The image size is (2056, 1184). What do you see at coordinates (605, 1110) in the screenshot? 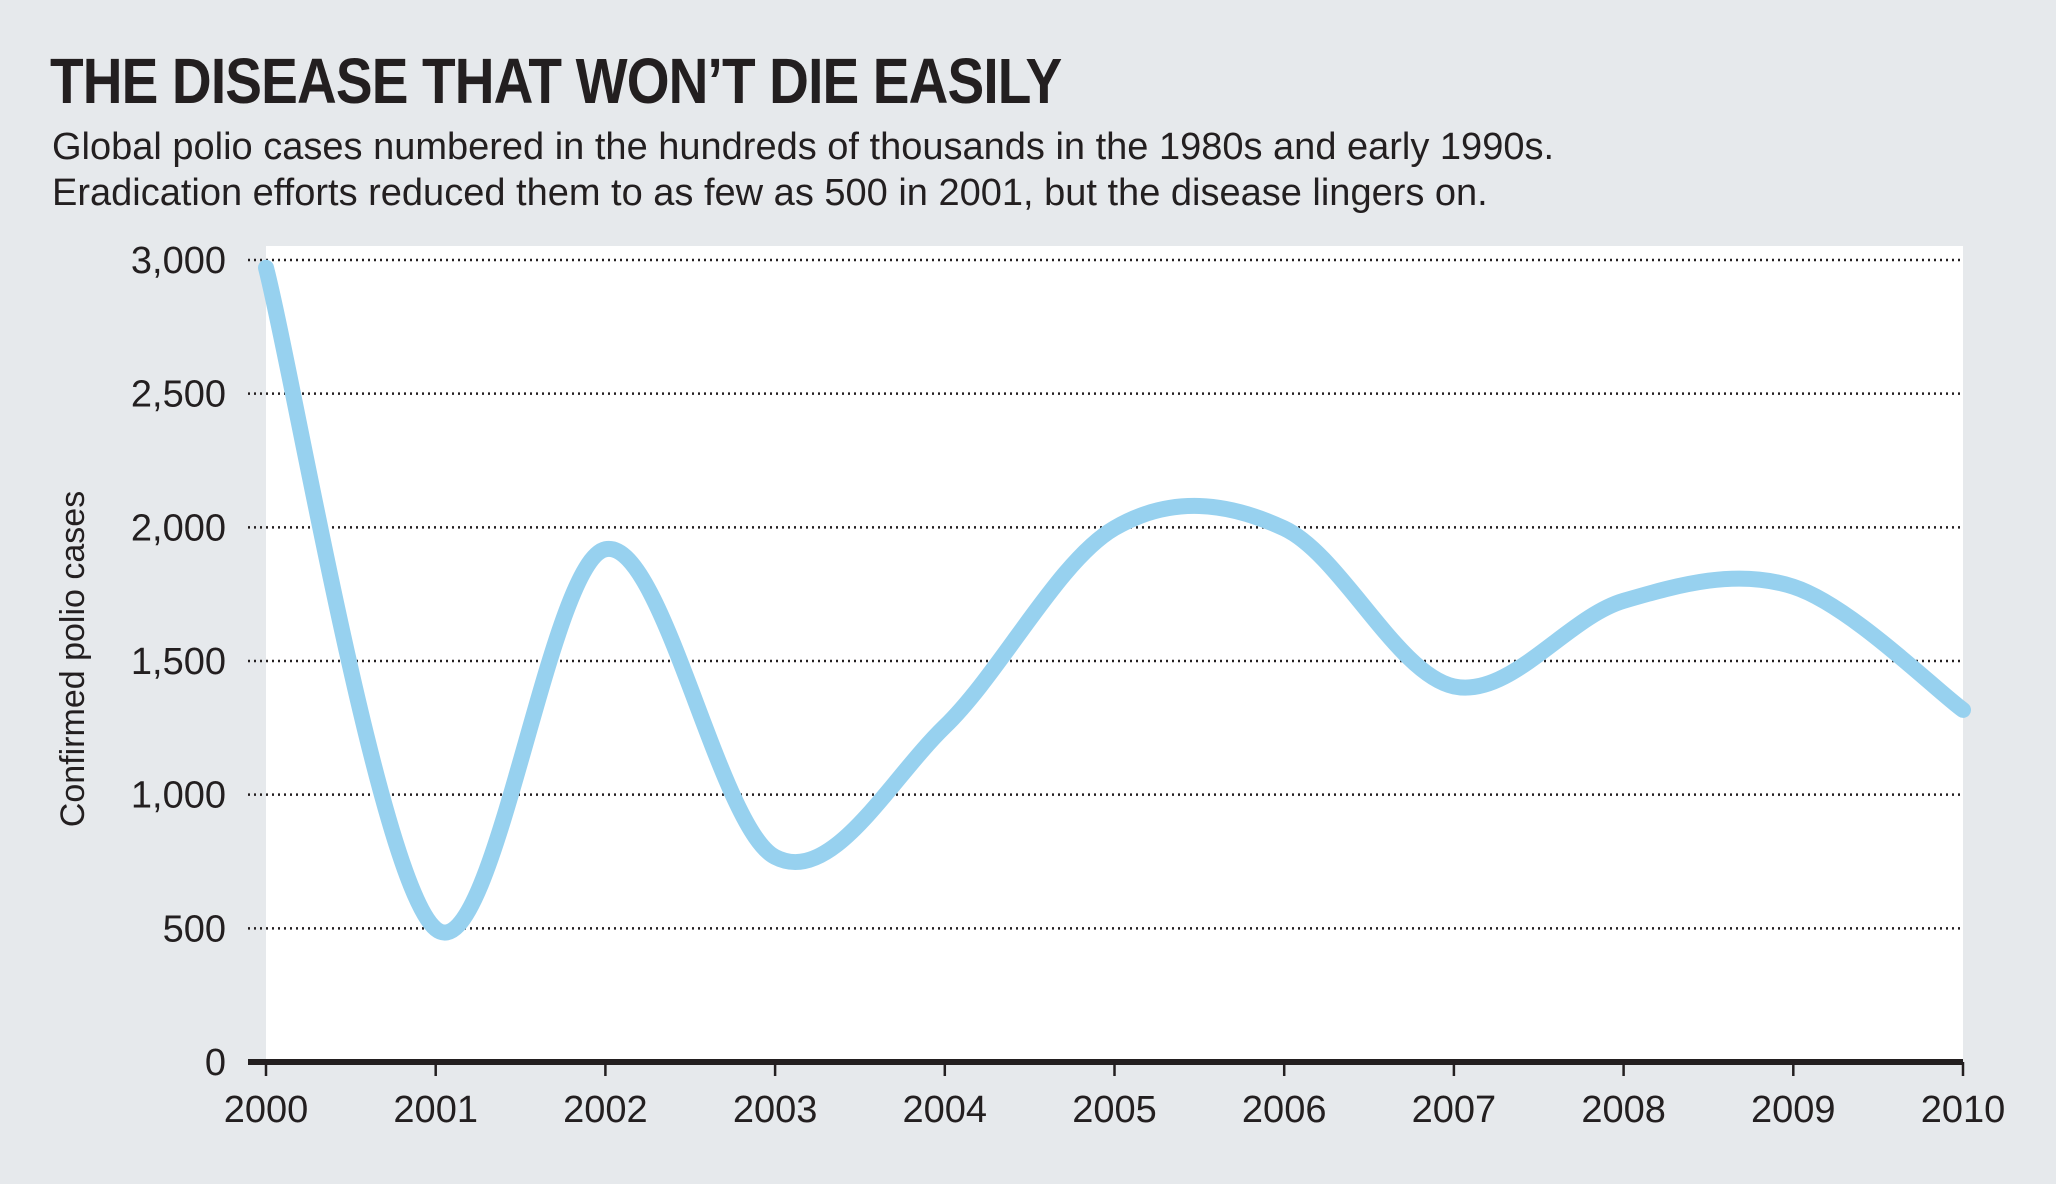
I see `x-tick-label: 2002` at bounding box center [605, 1110].